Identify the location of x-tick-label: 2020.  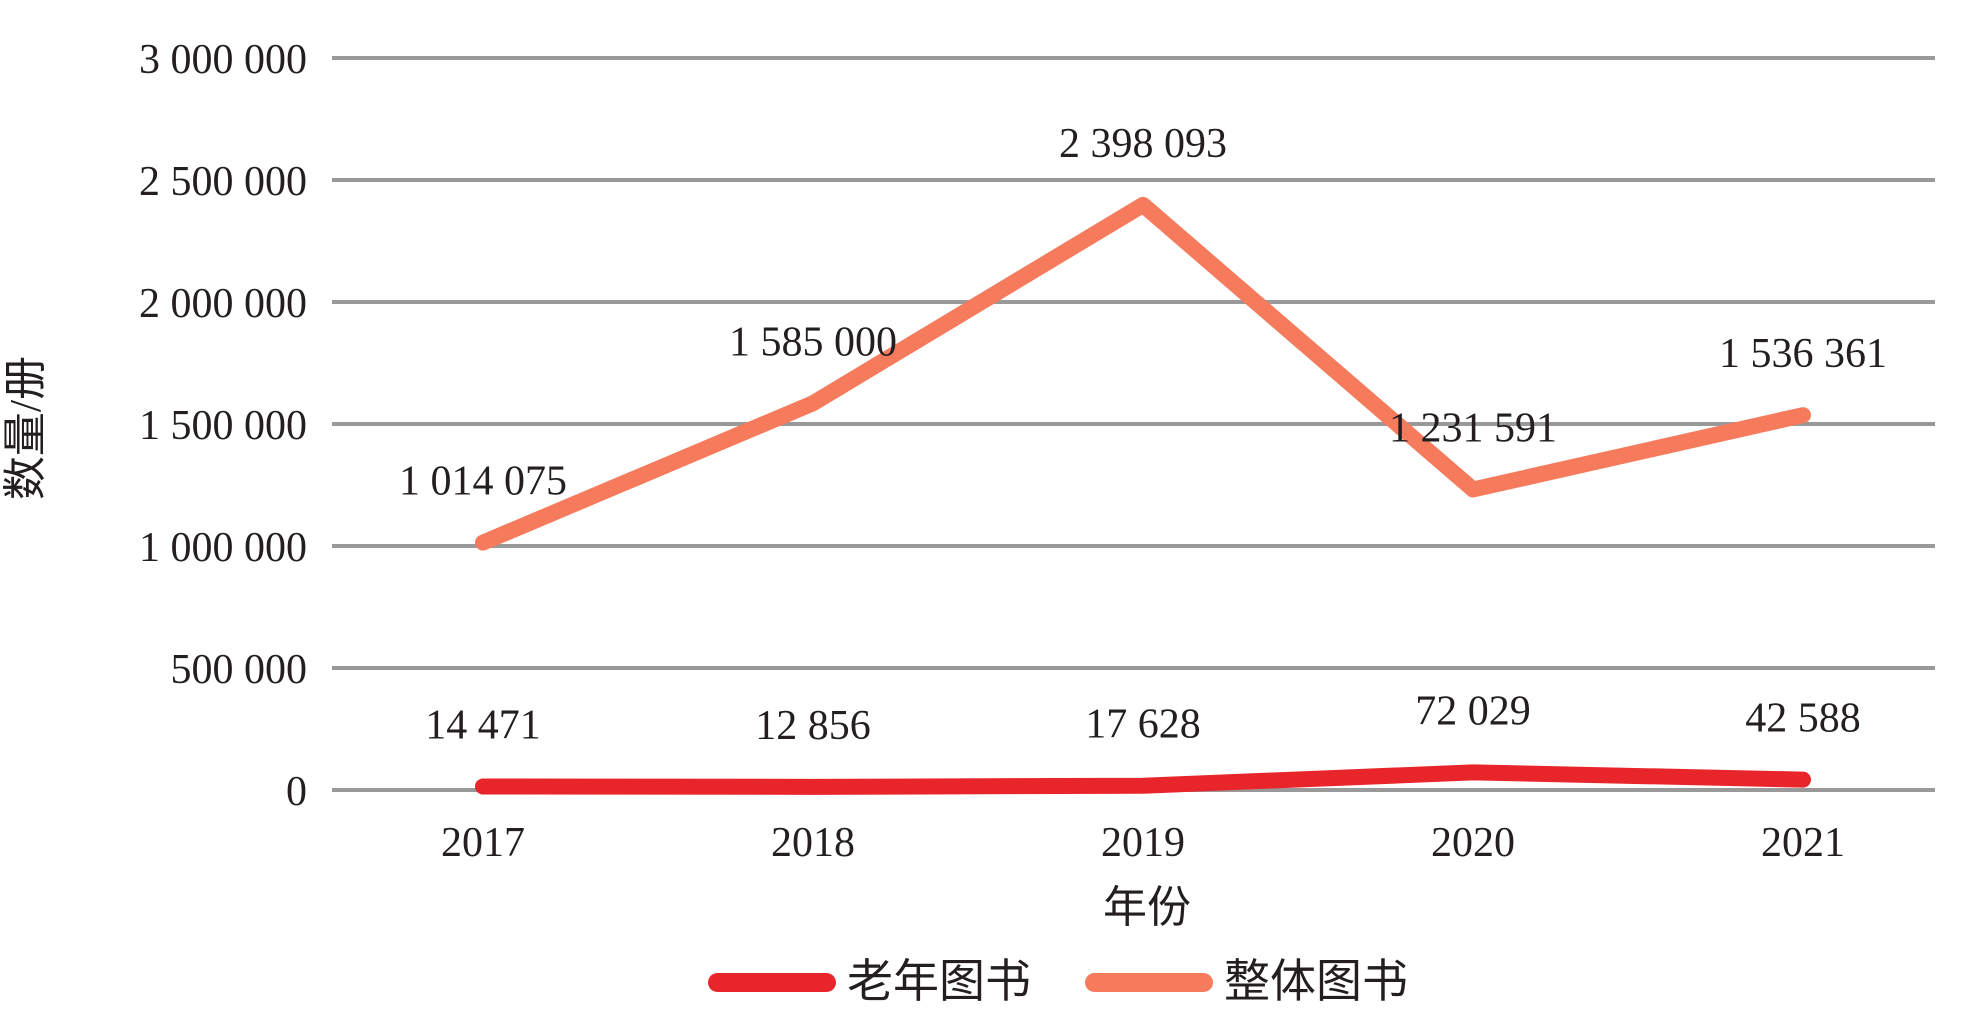
(1473, 843).